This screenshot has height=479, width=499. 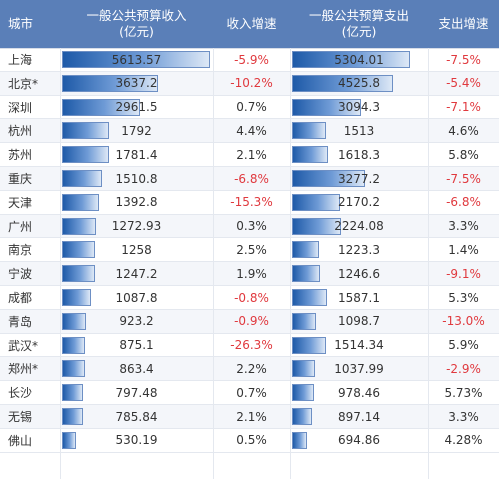 I want to click on expenditure-value: 1618.3, so click(x=359, y=154).